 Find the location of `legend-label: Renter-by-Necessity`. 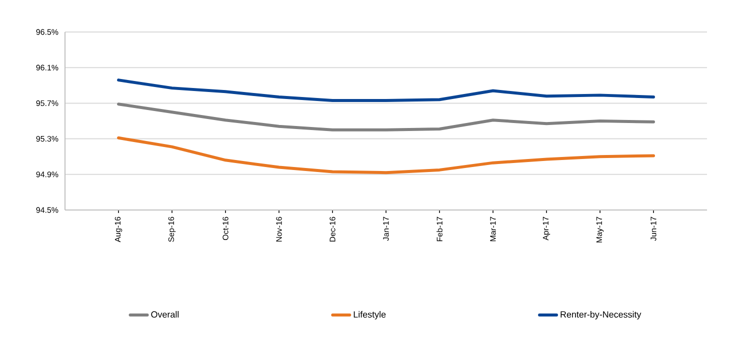

legend-label: Renter-by-Necessity is located at coordinates (601, 315).